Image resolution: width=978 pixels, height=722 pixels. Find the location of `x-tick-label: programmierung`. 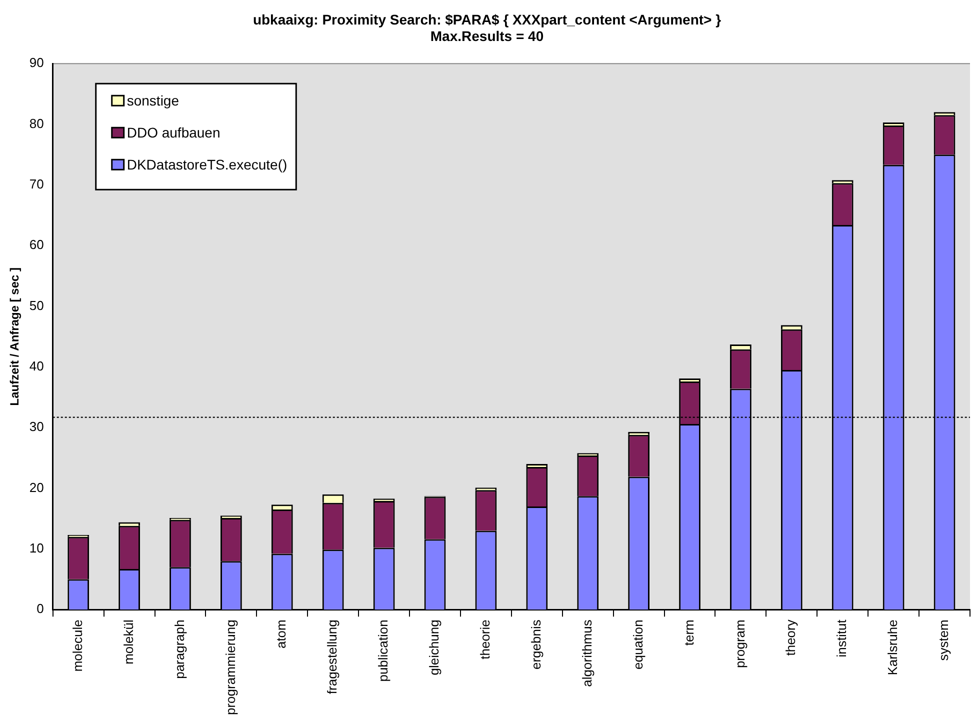

x-tick-label: programmierung is located at coordinates (230, 667).